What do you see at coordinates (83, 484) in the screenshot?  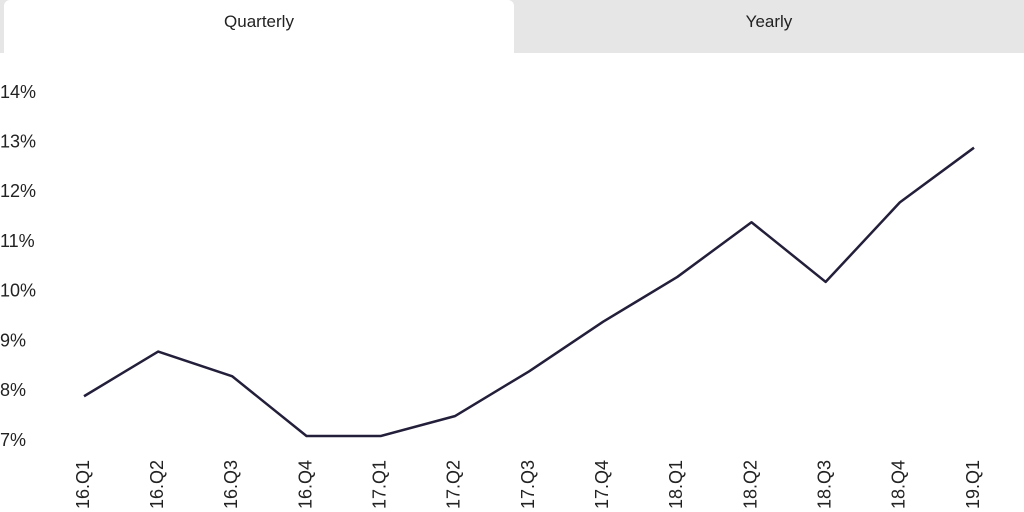 I see `x-tick-label: 16.Q1` at bounding box center [83, 484].